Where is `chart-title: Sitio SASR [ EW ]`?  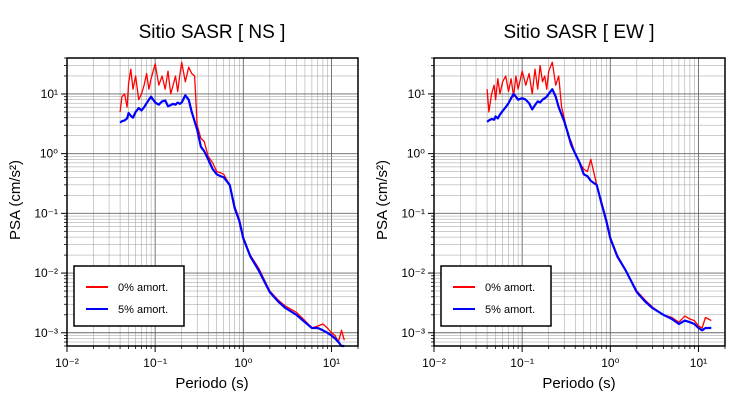 chart-title: Sitio SASR [ EW ] is located at coordinates (579, 32).